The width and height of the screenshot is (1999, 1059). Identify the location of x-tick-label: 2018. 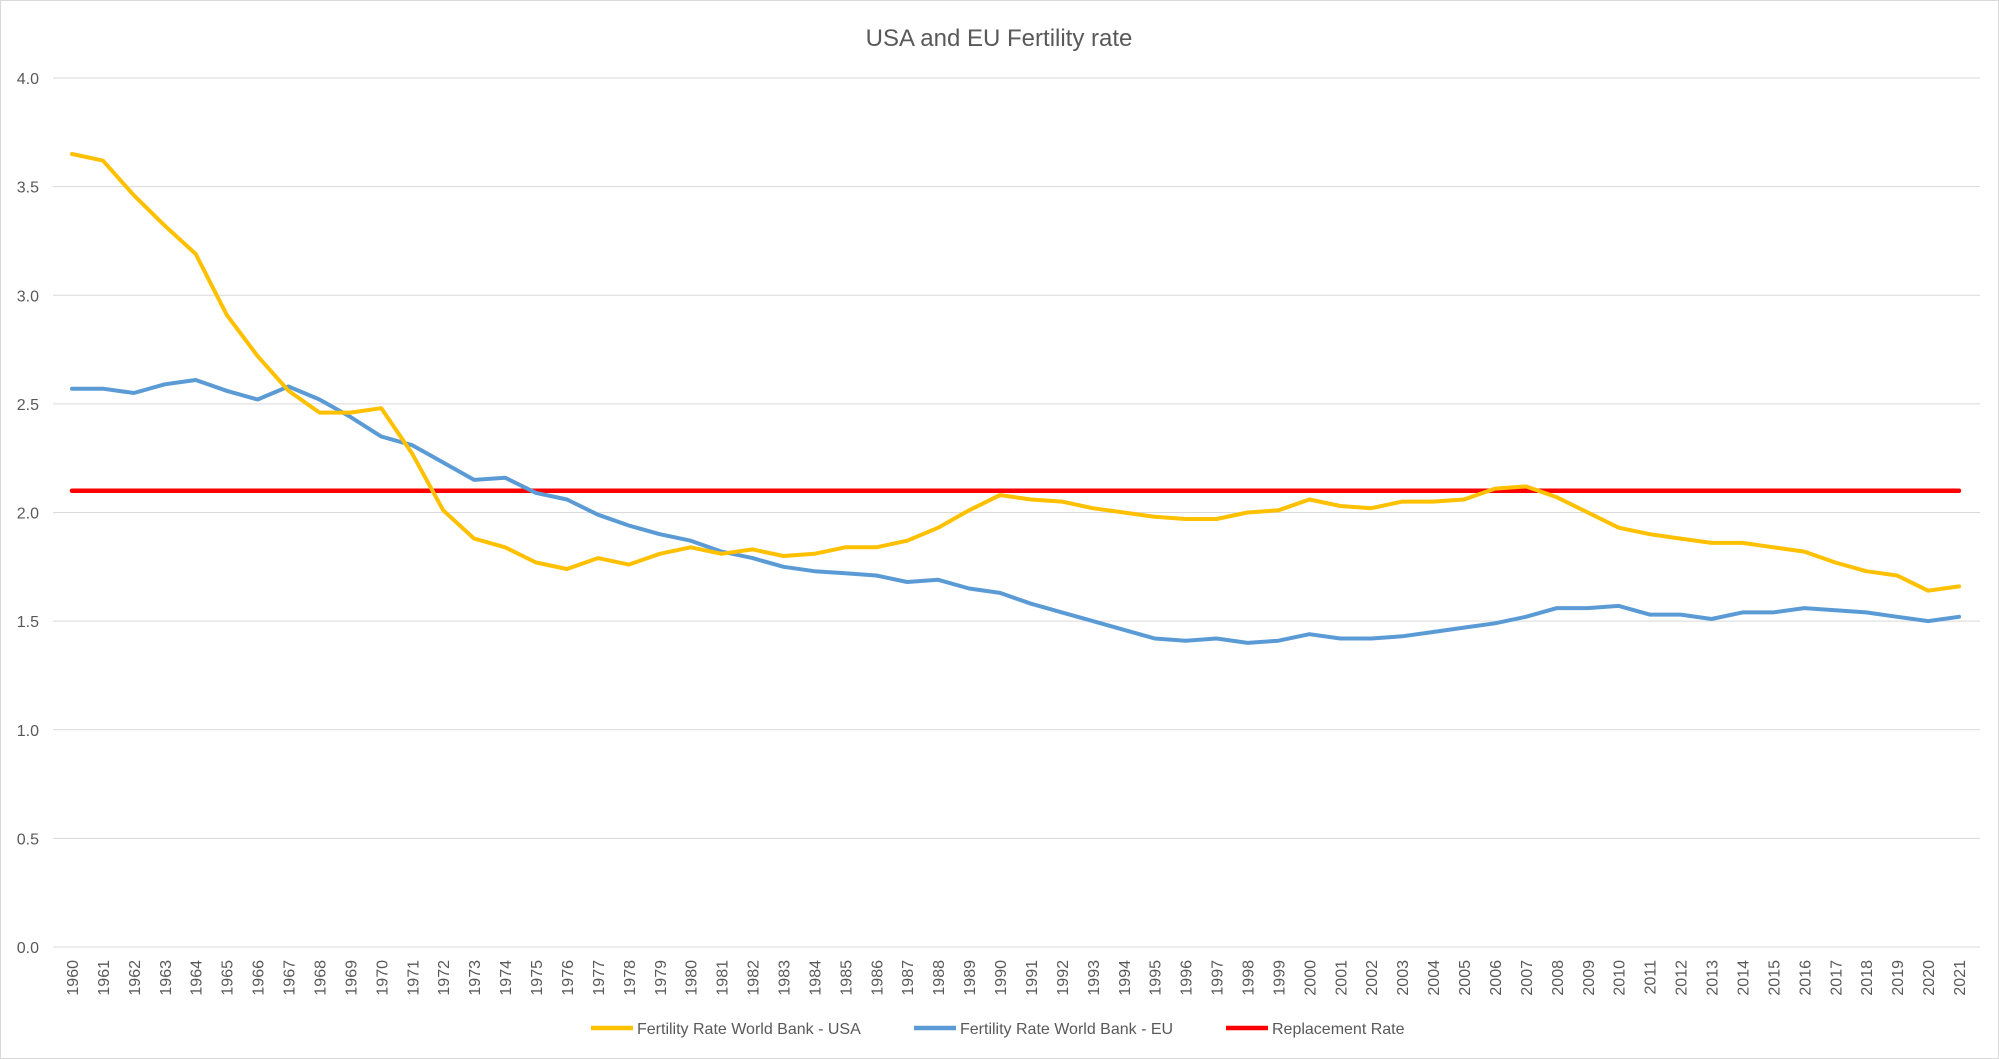
(1867, 978).